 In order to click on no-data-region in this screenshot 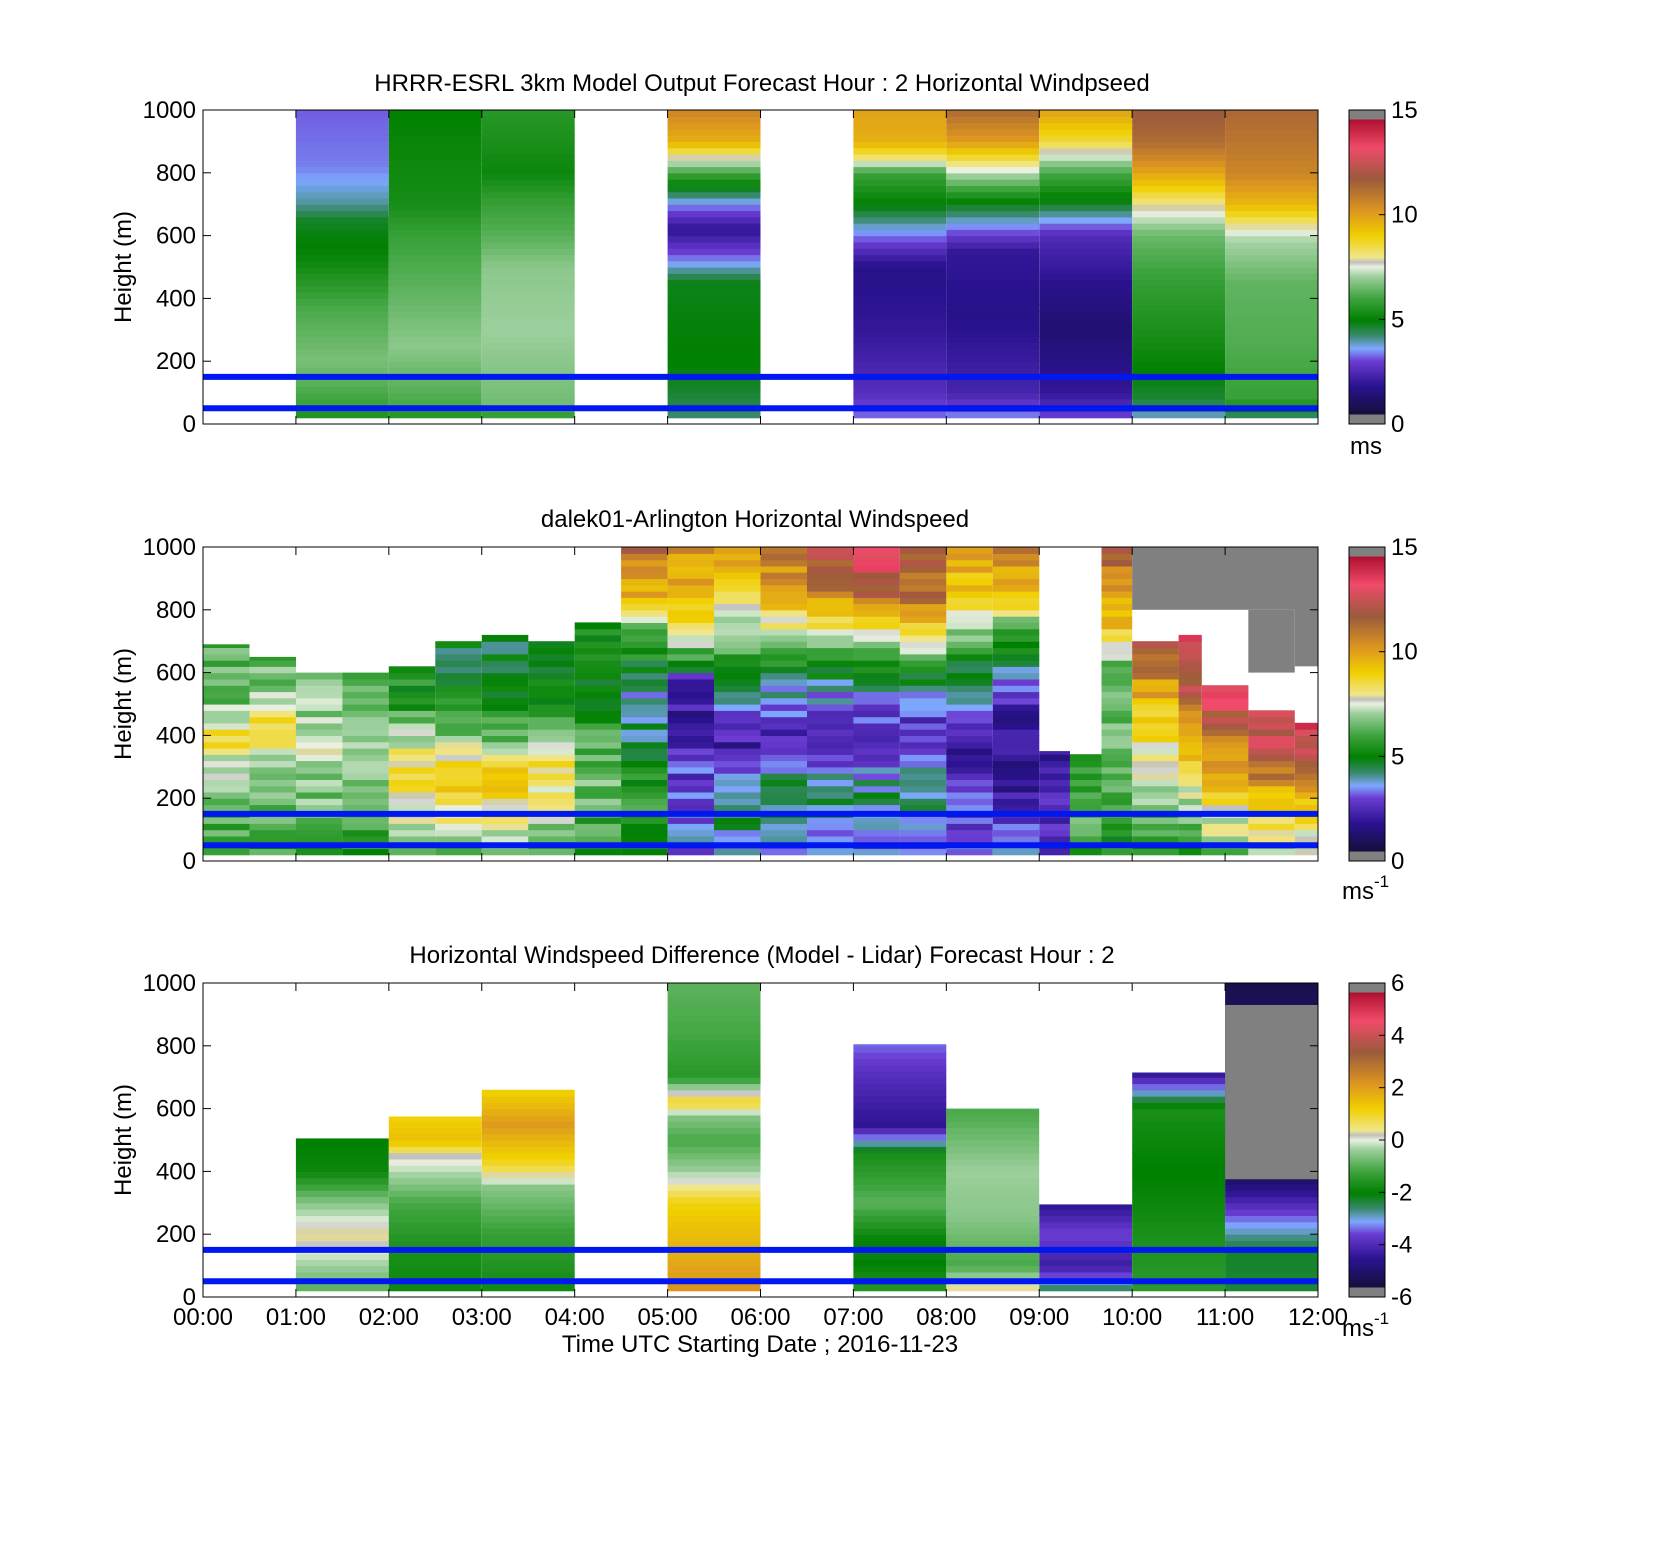, I will do `click(1225, 578)`.